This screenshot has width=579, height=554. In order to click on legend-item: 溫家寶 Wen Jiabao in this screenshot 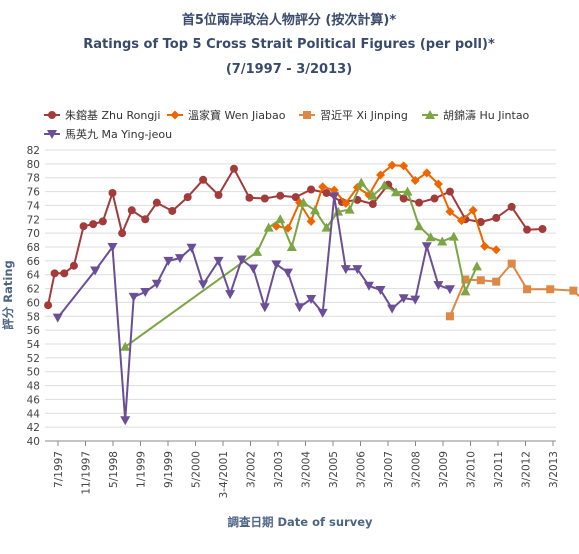, I will do `click(226, 115)`.